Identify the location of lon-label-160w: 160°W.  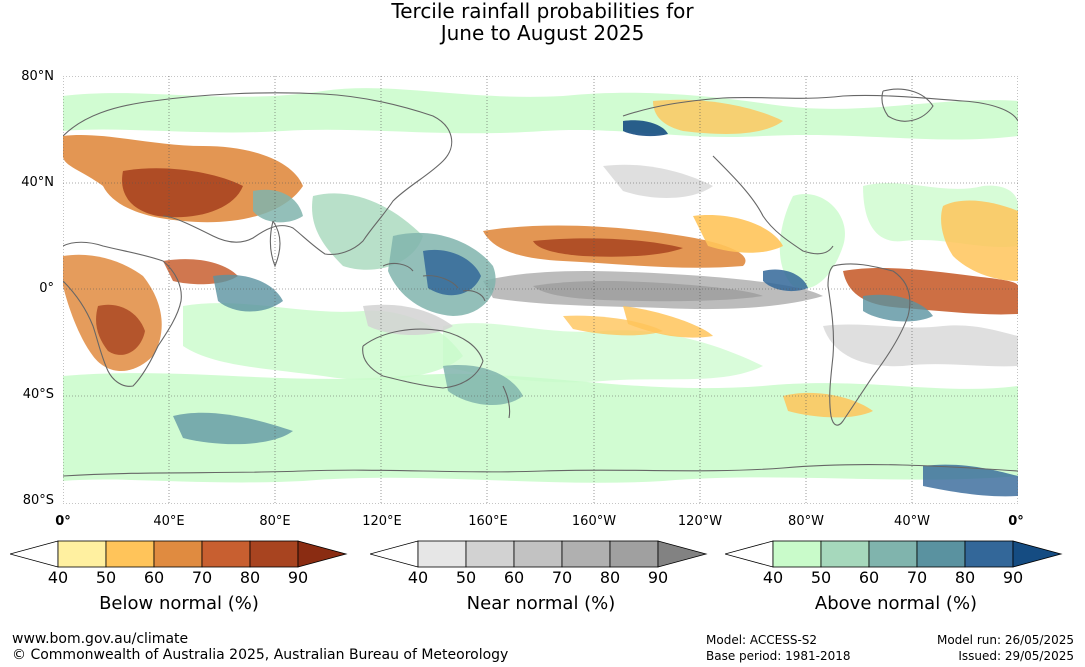
(594, 521).